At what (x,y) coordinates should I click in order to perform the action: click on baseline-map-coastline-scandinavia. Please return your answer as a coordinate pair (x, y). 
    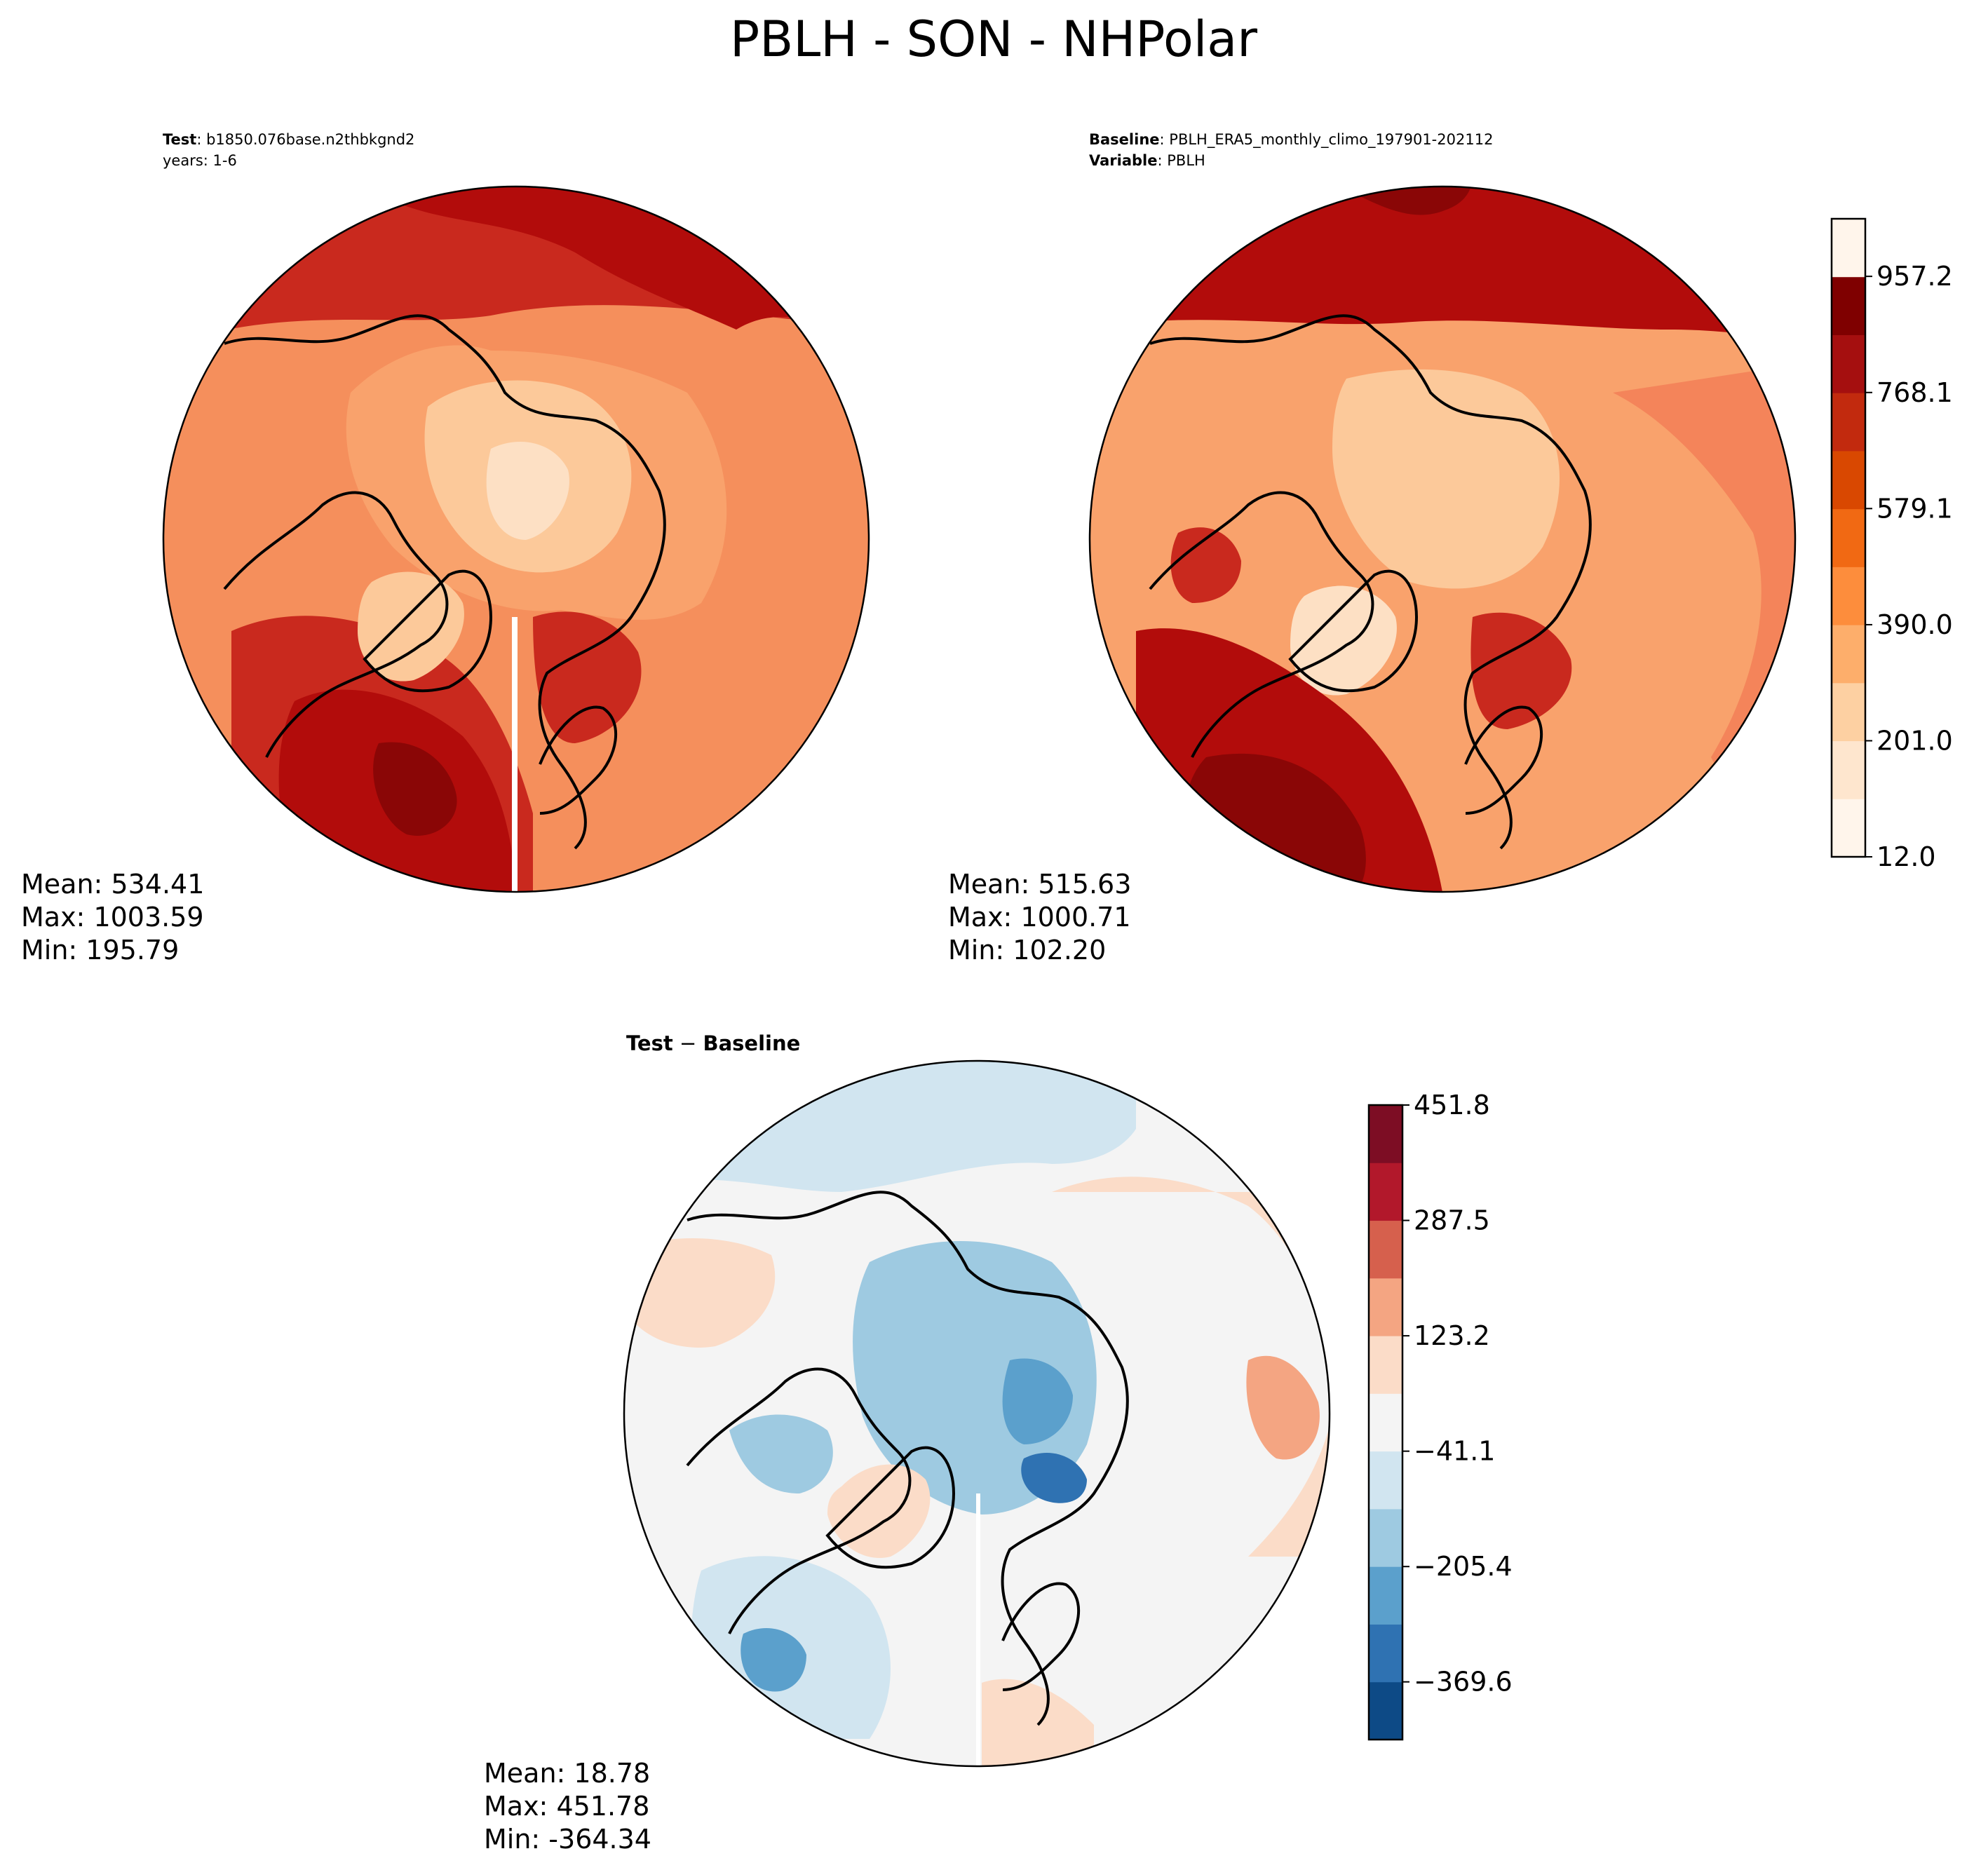
    Looking at the image, I should click on (1504, 760).